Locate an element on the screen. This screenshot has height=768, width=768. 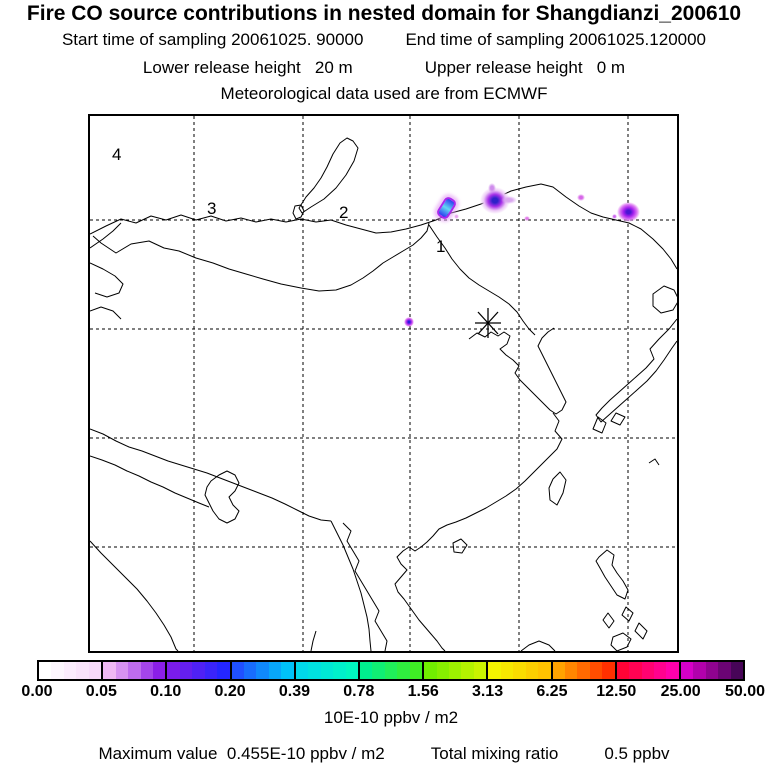
plume-tiny-b is located at coordinates (614, 216).